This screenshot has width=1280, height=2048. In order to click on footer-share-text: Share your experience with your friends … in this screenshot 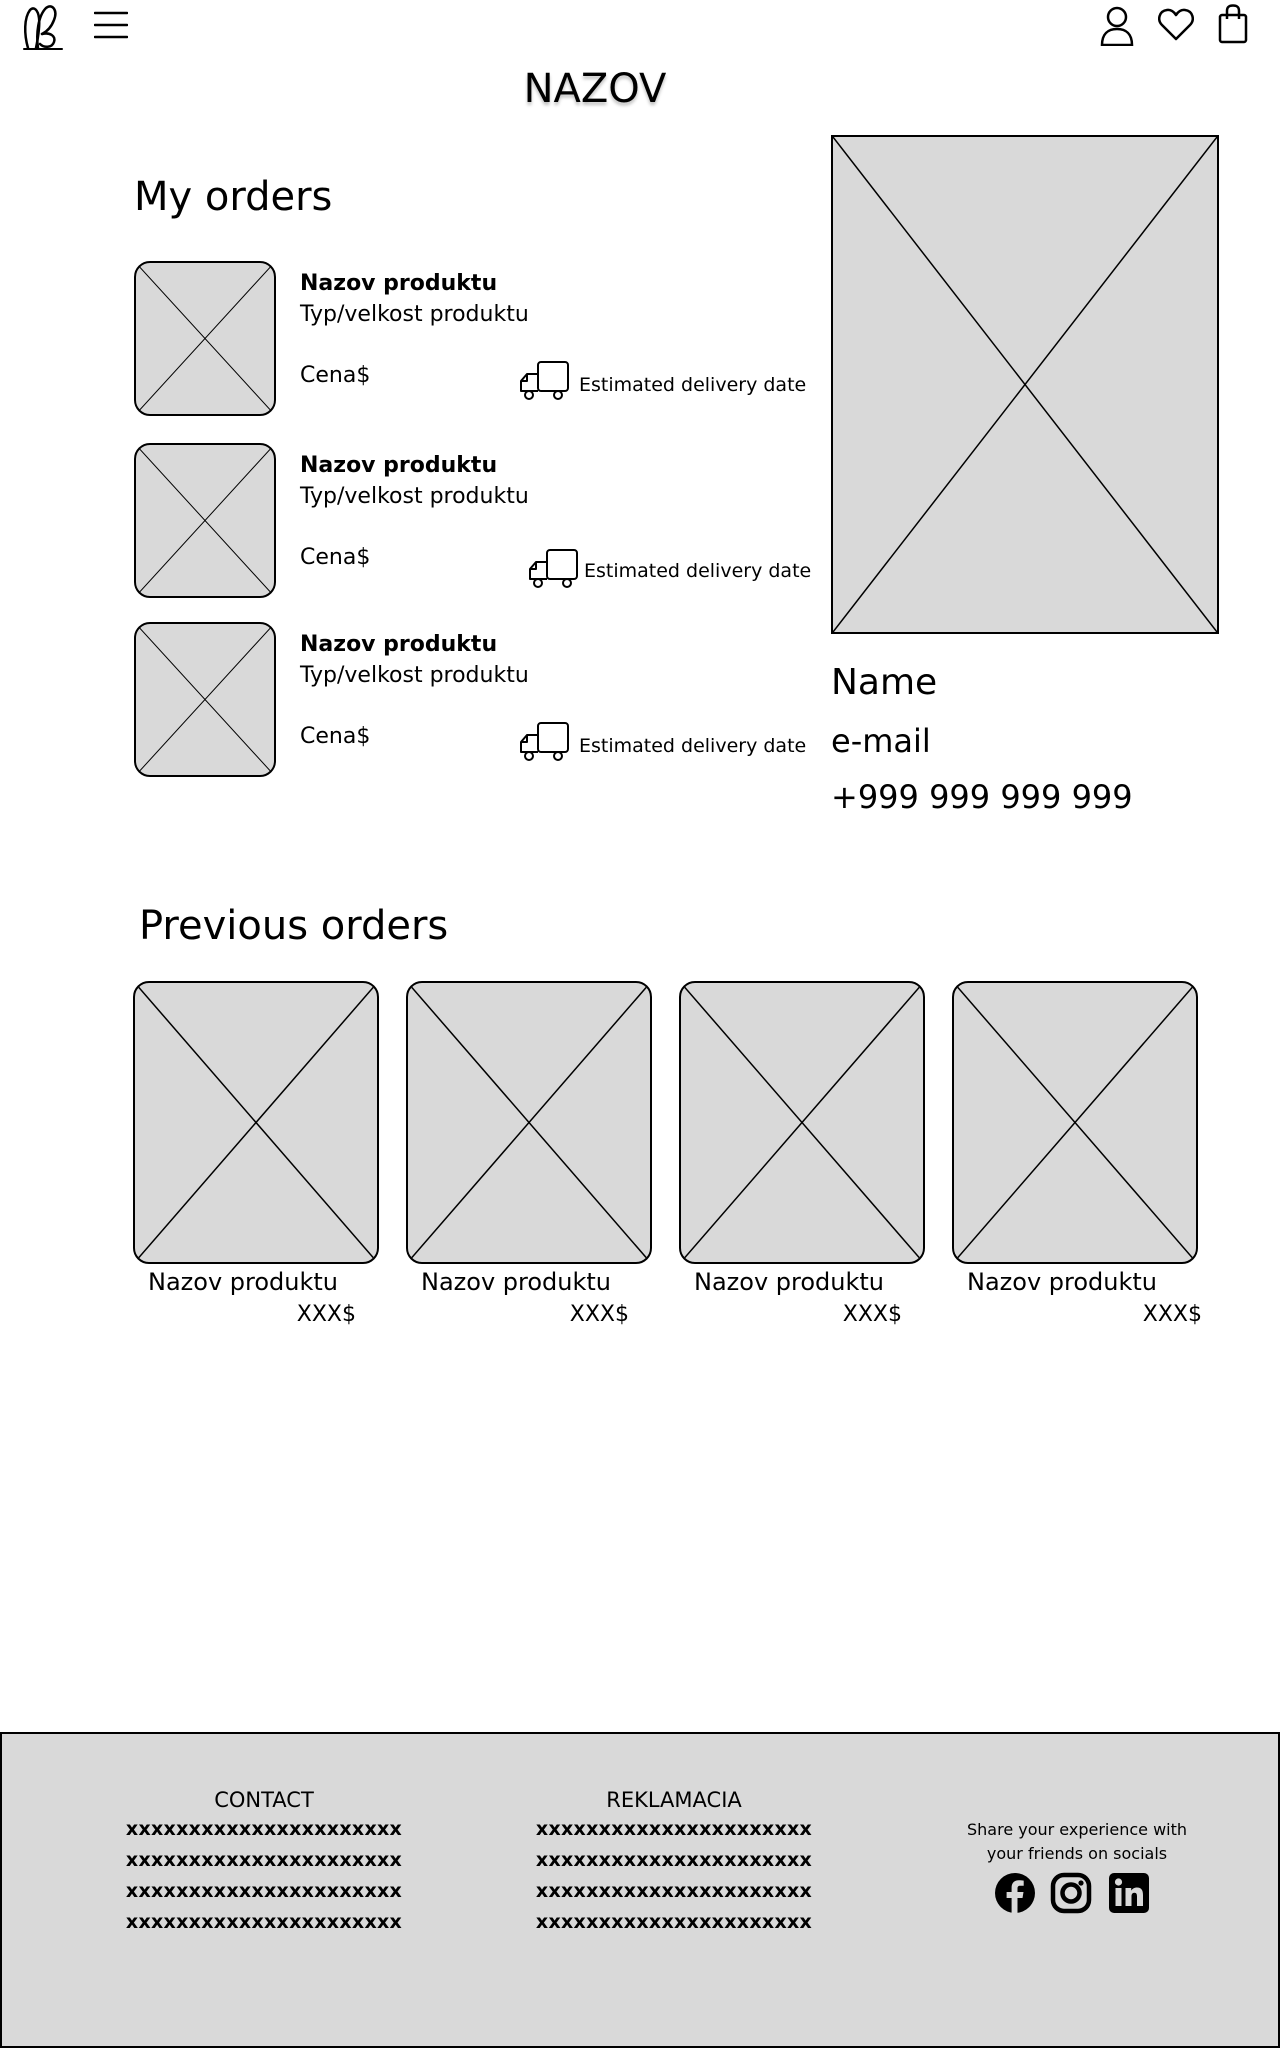, I will do `click(1077, 1842)`.